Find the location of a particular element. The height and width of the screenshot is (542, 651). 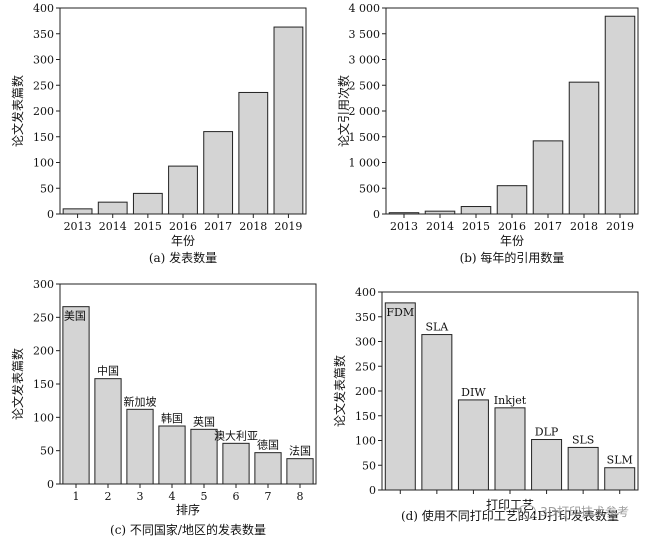

y-tick-label: 2 000 is located at coordinates (365, 111).